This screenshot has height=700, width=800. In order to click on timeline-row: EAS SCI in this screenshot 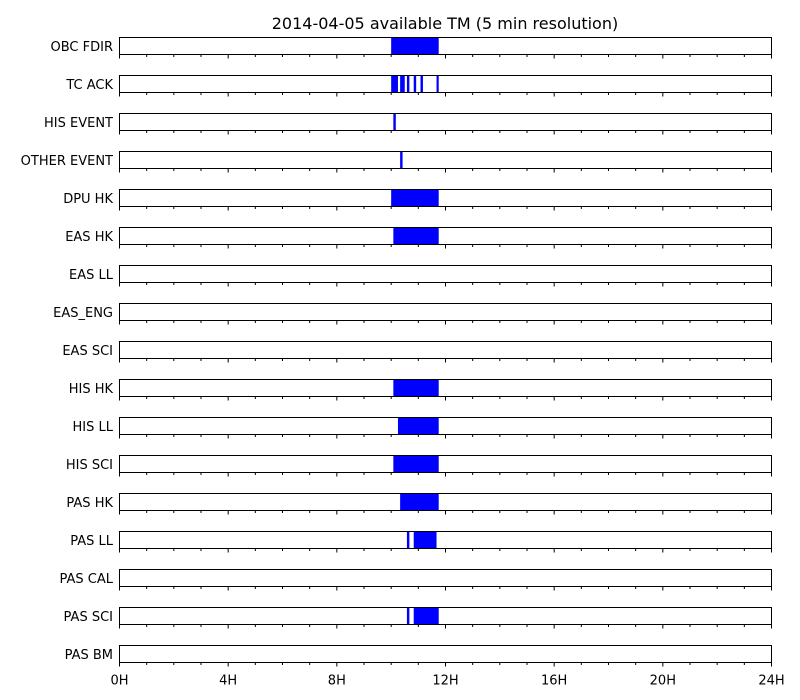, I will do `click(417, 352)`.